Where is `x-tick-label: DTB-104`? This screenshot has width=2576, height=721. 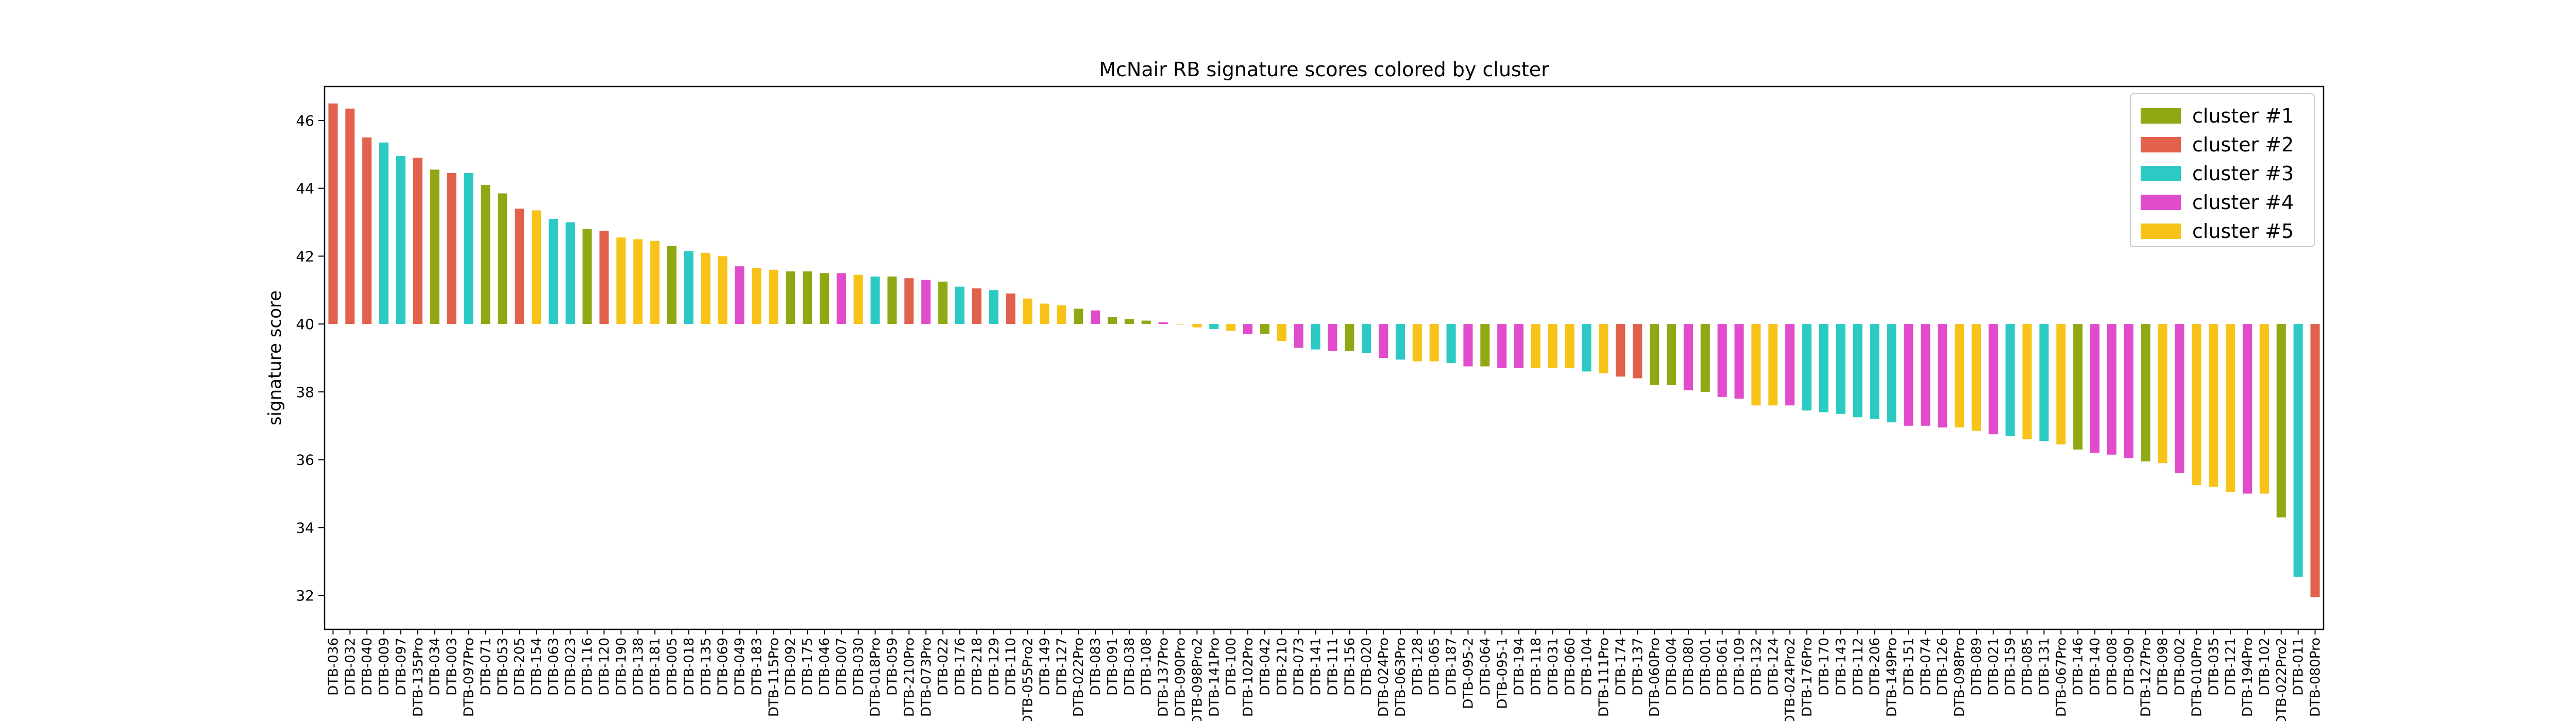 x-tick-label: DTB-104 is located at coordinates (1587, 667).